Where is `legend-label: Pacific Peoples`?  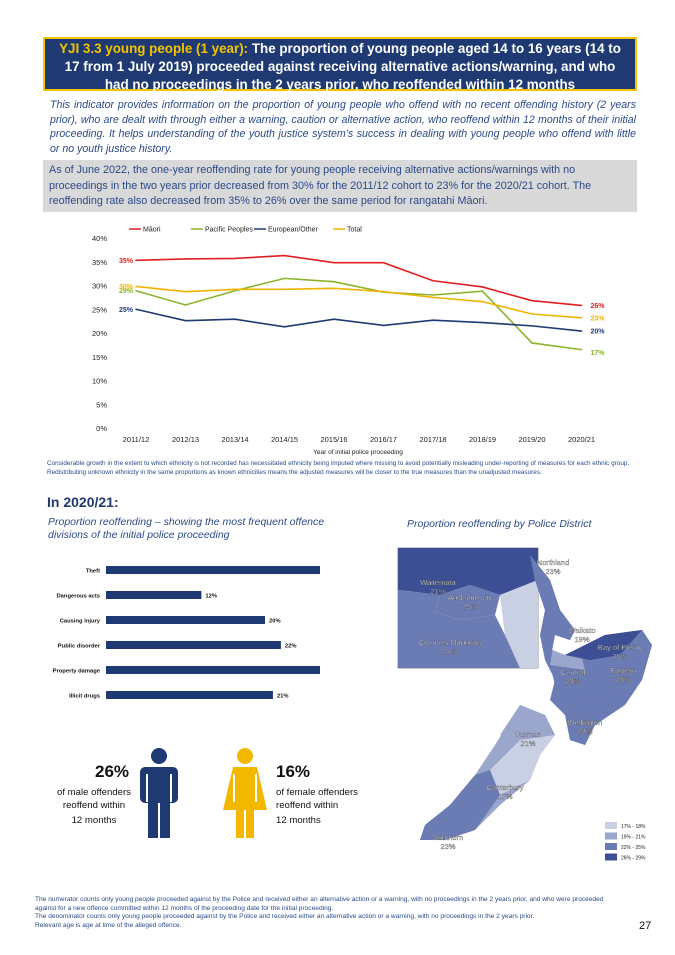
legend-label: Pacific Peoples is located at coordinates (229, 230).